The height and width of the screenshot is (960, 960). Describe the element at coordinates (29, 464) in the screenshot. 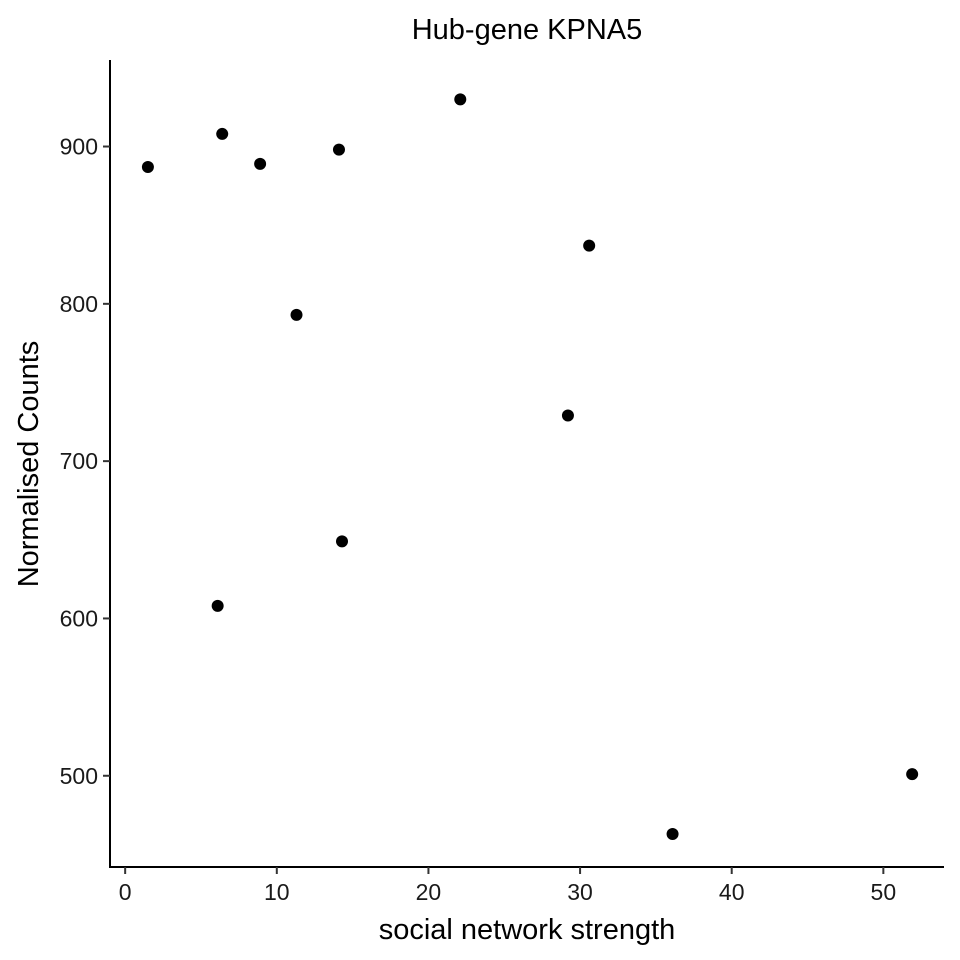

I see `y-axis-label: Normalised Counts` at that location.